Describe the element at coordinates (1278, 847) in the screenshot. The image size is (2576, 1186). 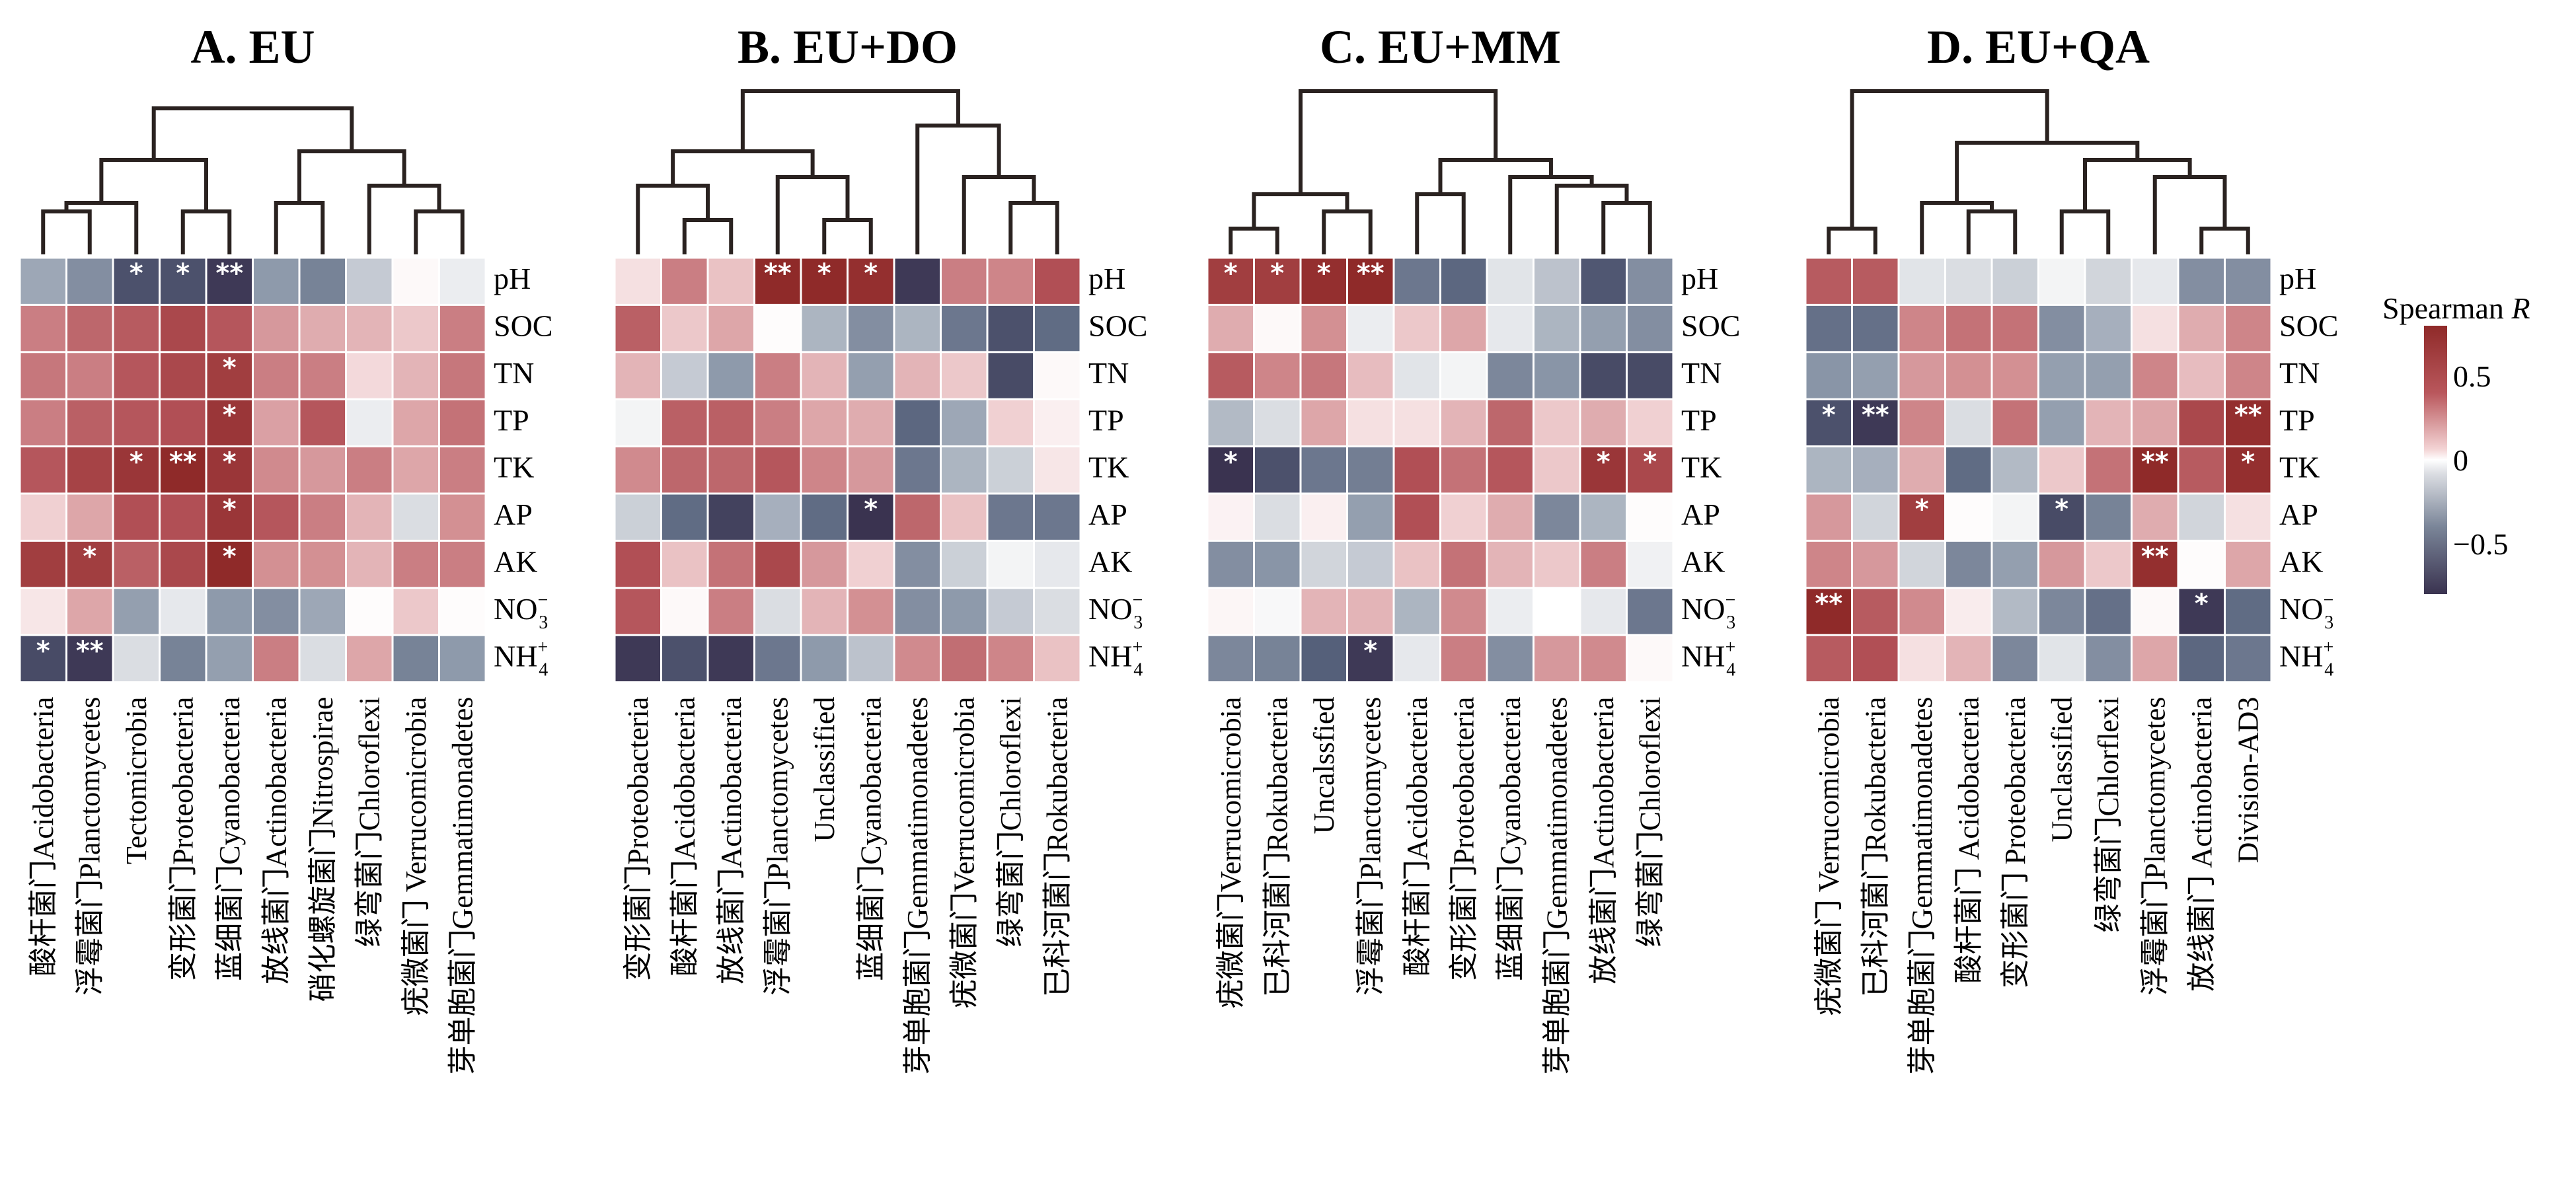
I see `column-label: 已科河菌门Rokubacteria` at that location.